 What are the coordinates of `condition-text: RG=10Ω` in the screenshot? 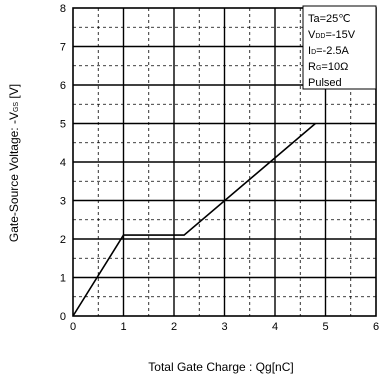 It's located at (328, 67).